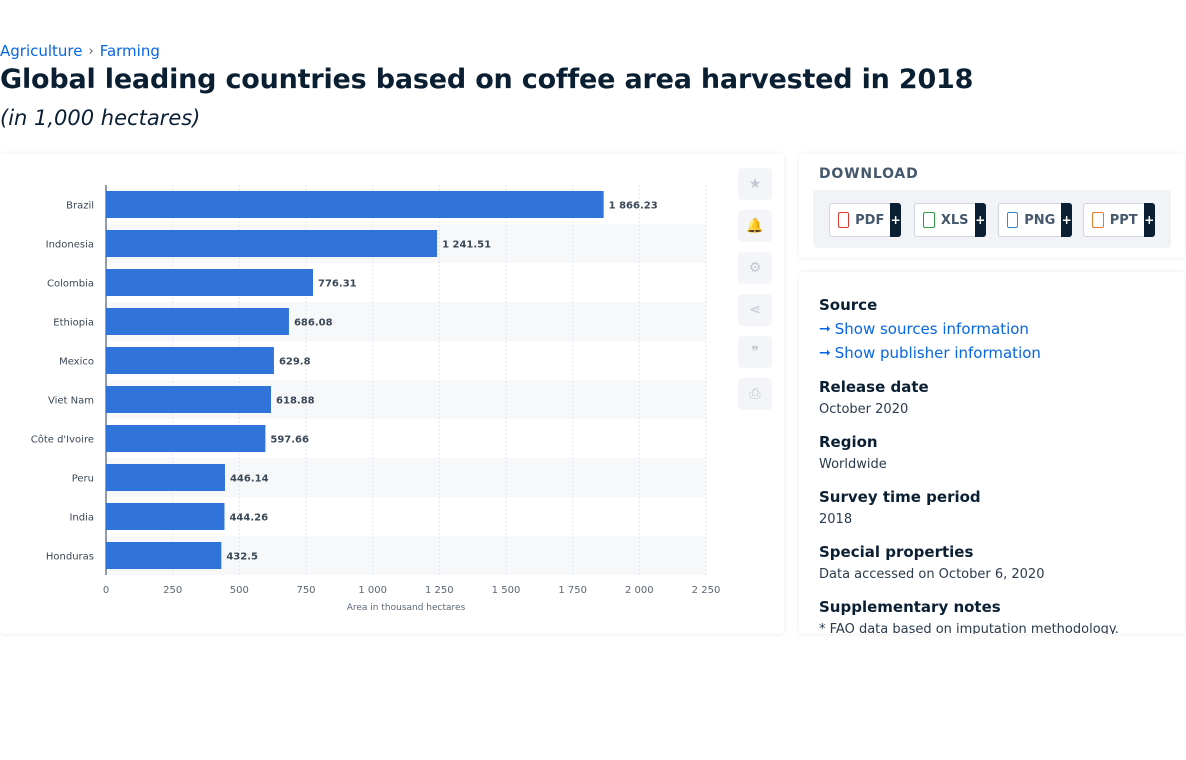  Describe the element at coordinates (929, 220) in the screenshot. I see `xls-file-icon` at that location.